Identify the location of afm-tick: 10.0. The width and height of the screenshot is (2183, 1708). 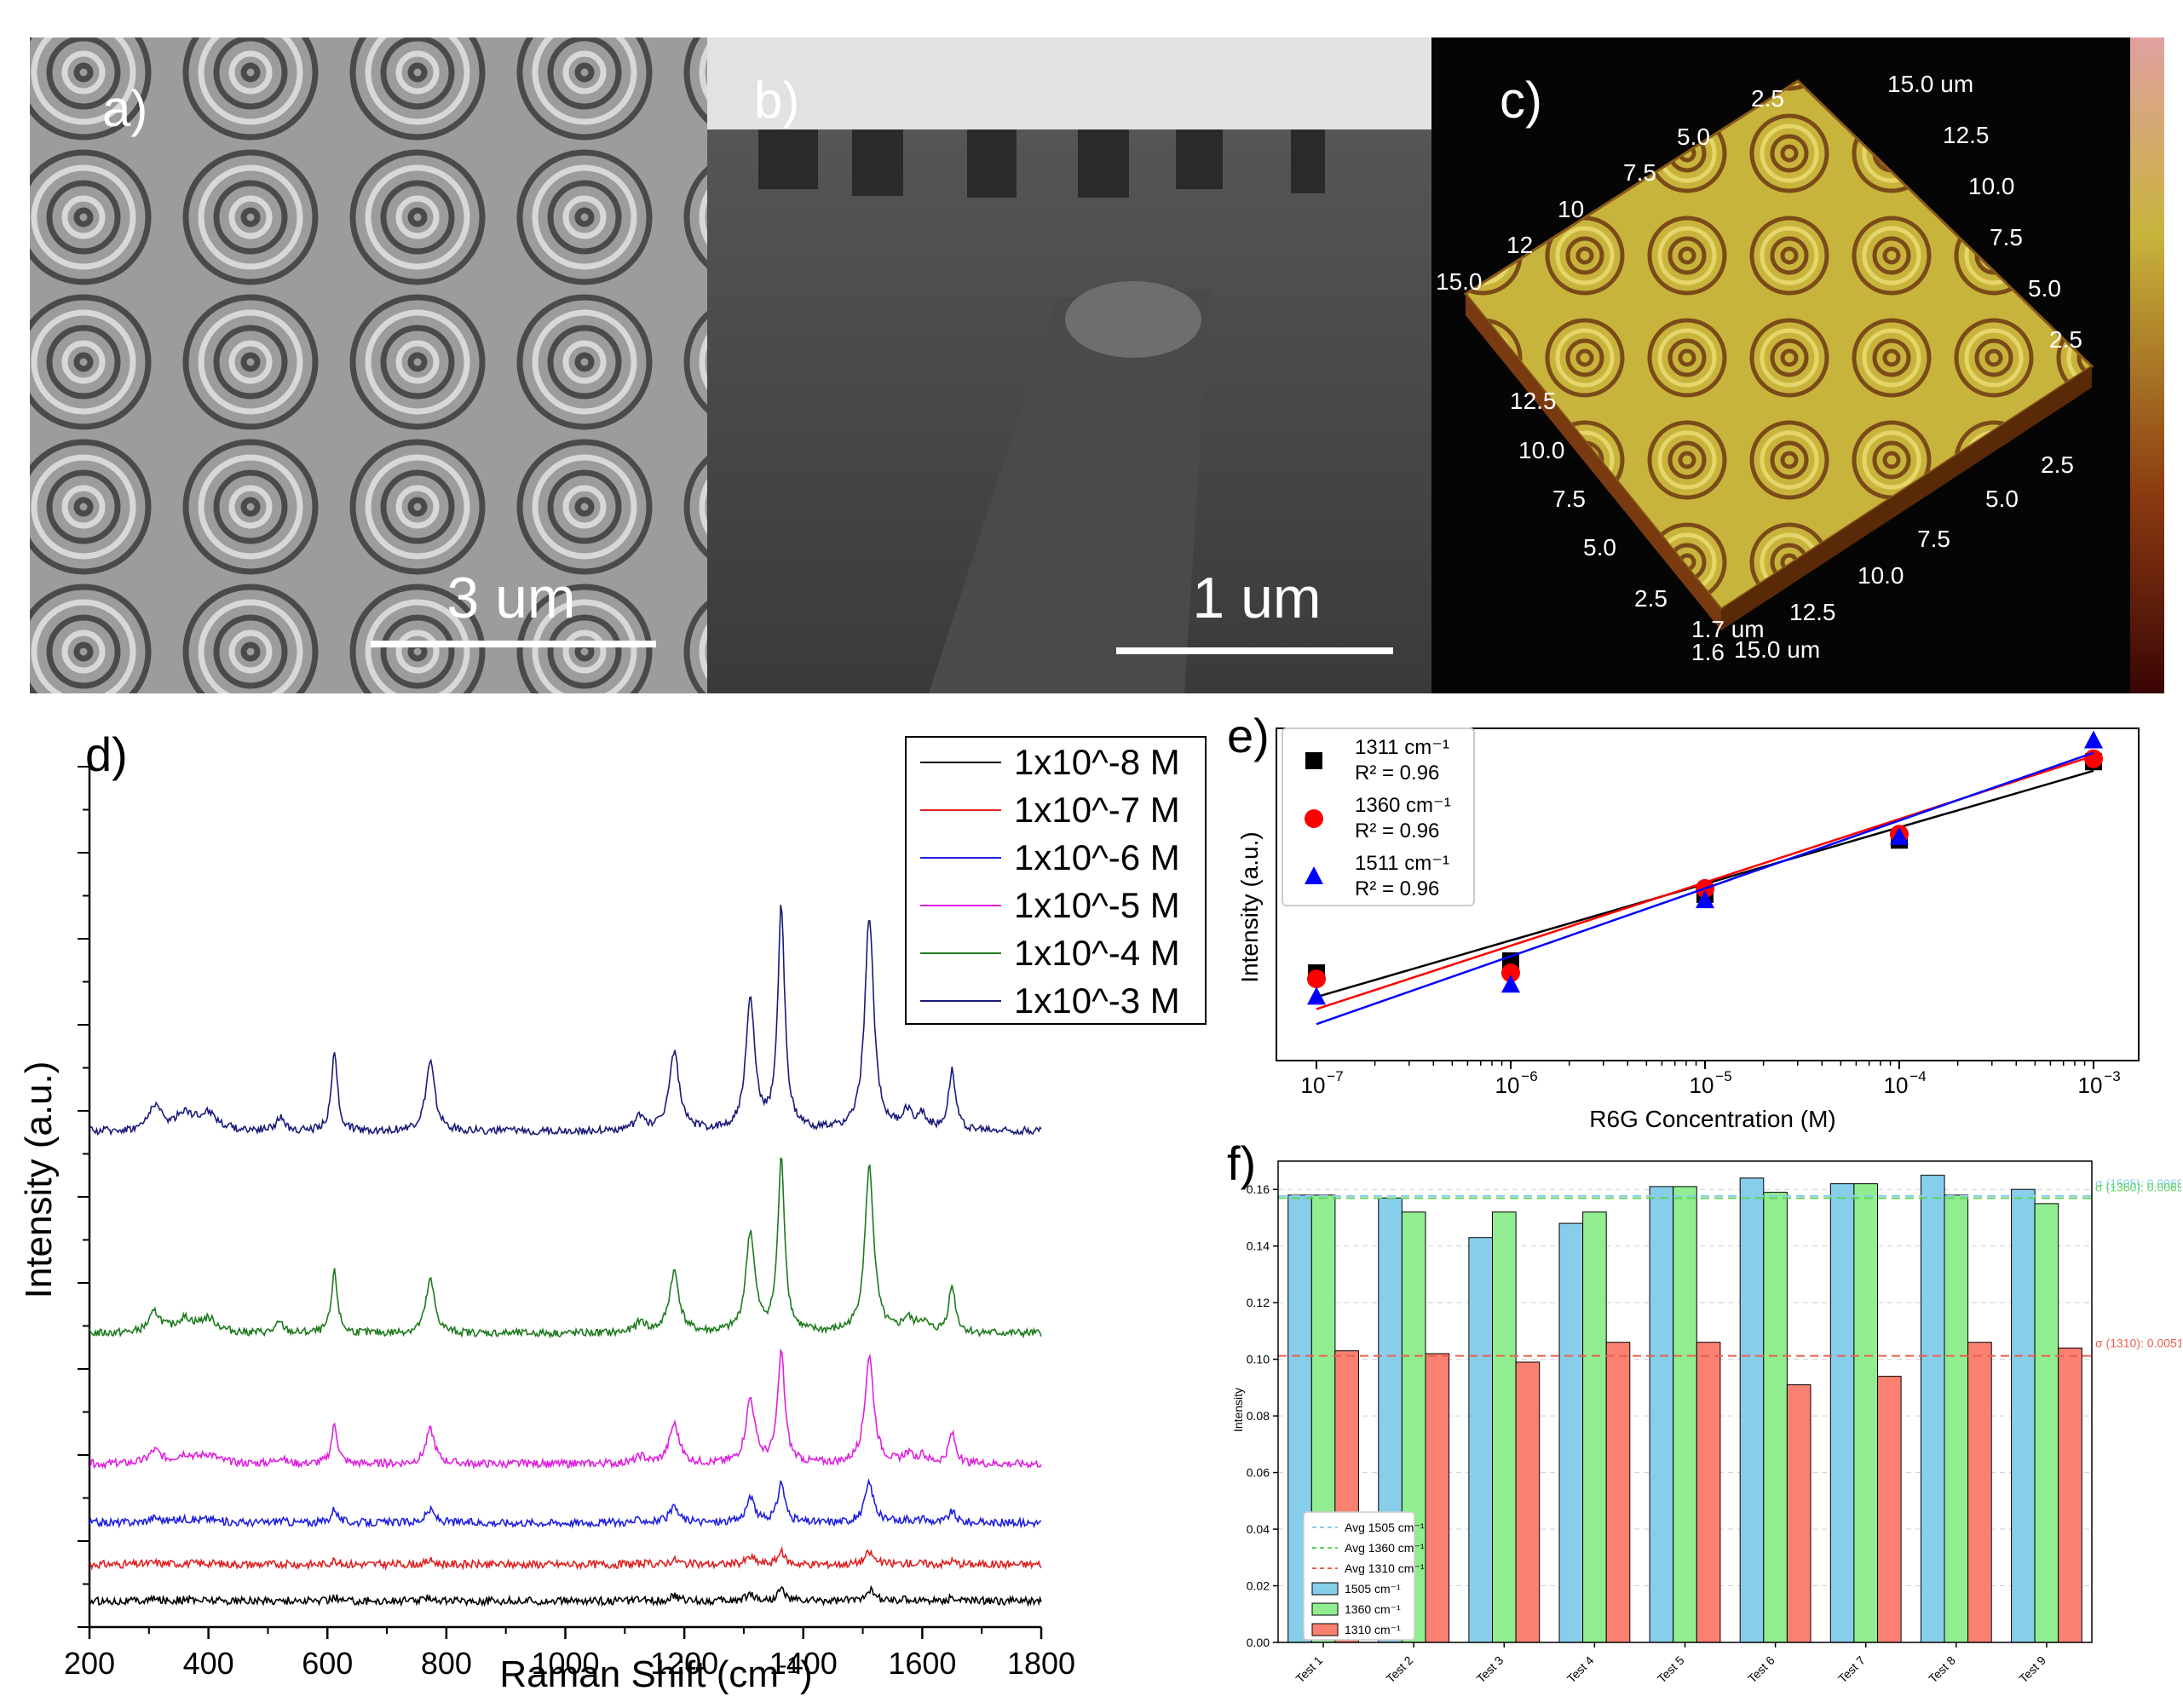
(1991, 186).